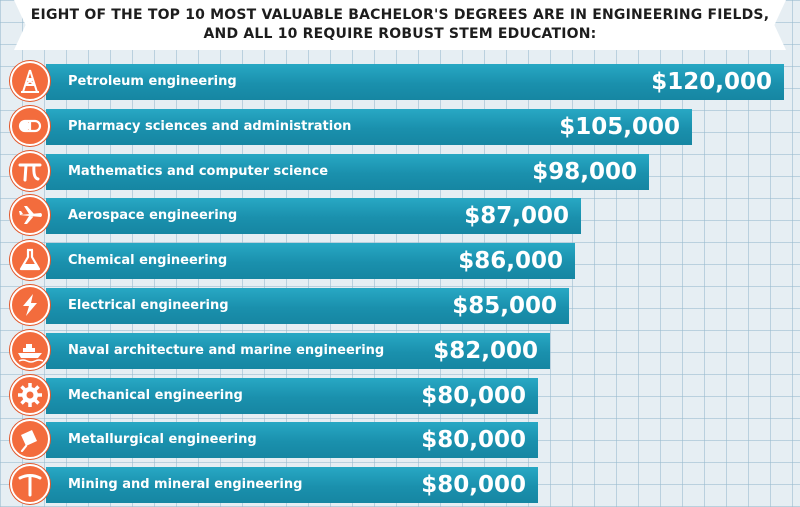 This screenshot has height=507, width=800. I want to click on bar-row: Metallurgical engineering $80,000, so click(400, 440).